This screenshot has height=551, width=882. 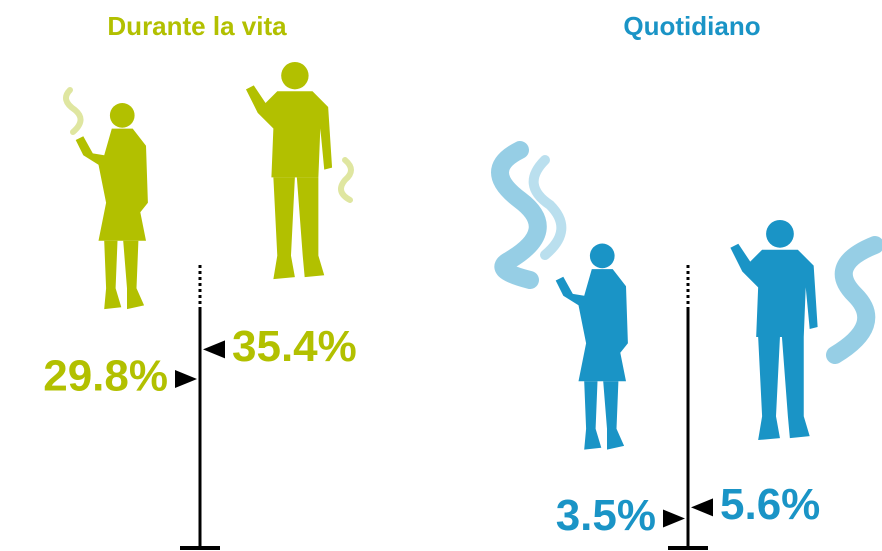 What do you see at coordinates (294, 346) in the screenshot?
I see `value-label: 35.4%` at bounding box center [294, 346].